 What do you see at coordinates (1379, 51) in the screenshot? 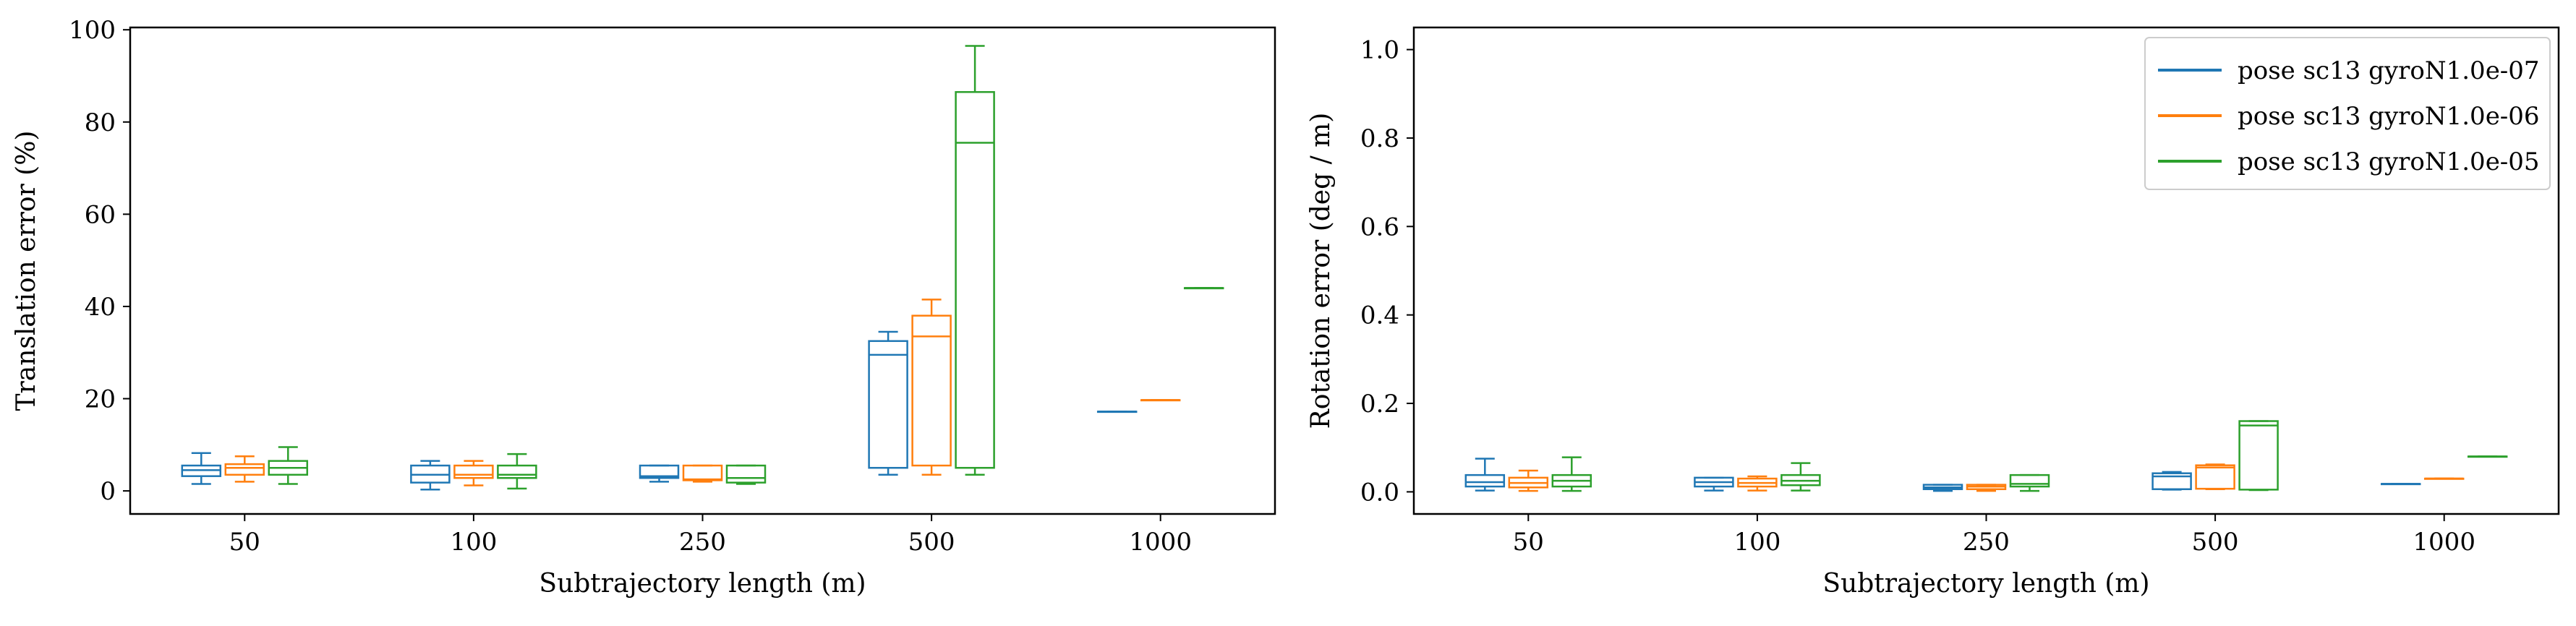
I see `y-tick-label: 1.0` at bounding box center [1379, 51].